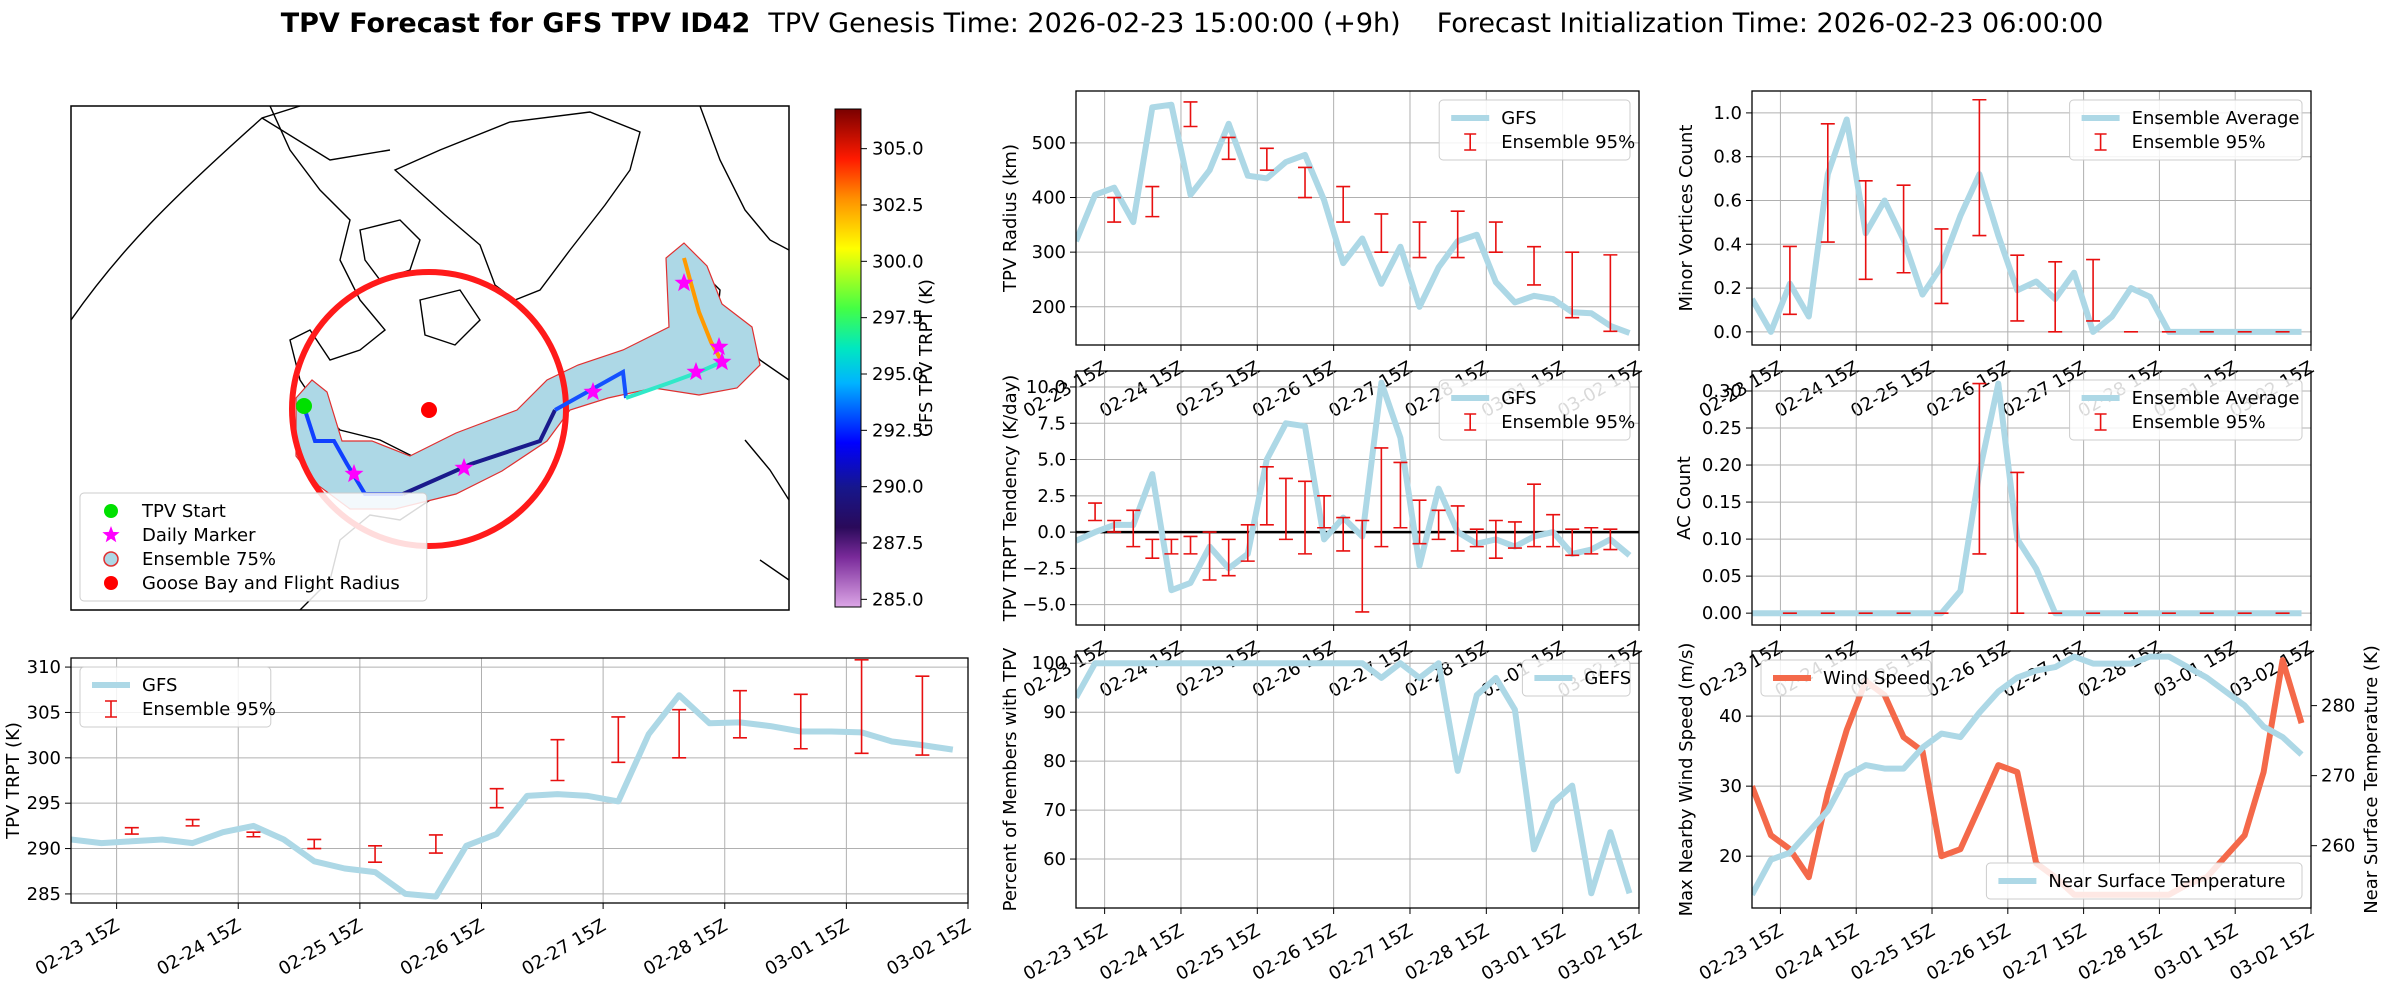 The height and width of the screenshot is (982, 2384). What do you see at coordinates (1044, 605) in the screenshot?
I see `y-tick-label: −5.0` at bounding box center [1044, 605].